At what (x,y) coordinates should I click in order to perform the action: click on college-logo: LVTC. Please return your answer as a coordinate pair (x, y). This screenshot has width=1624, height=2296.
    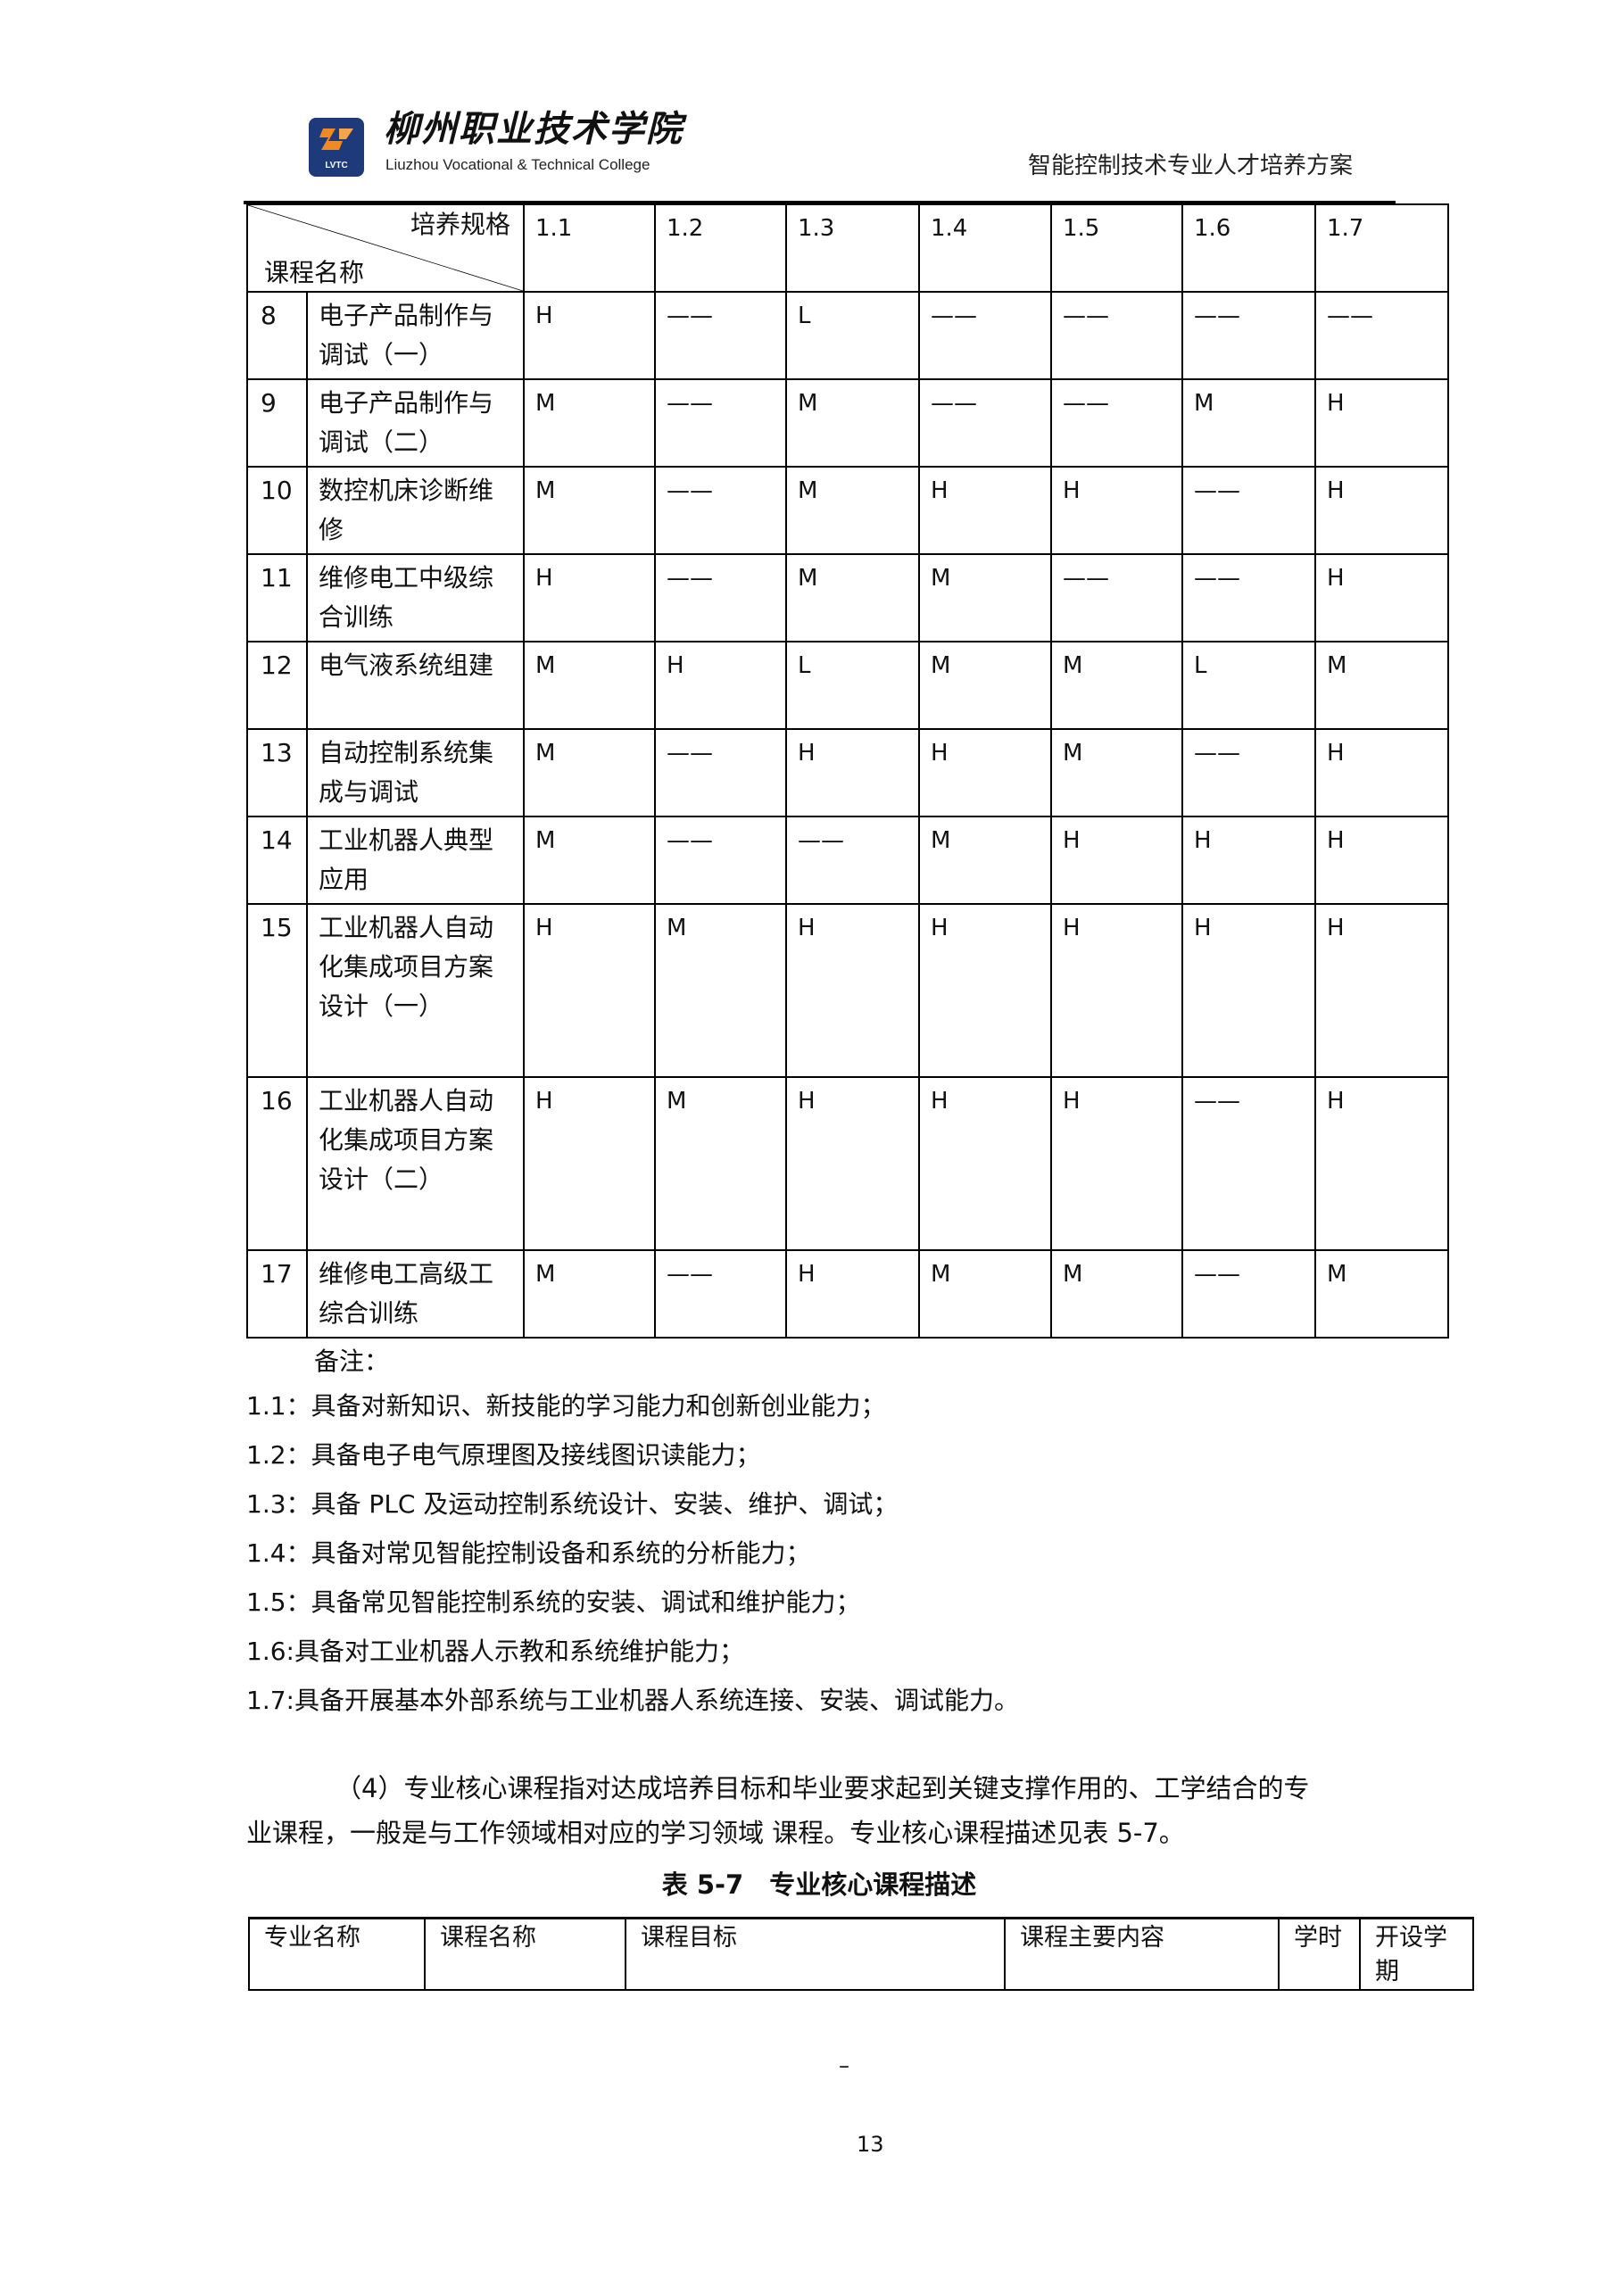
    Looking at the image, I should click on (336, 147).